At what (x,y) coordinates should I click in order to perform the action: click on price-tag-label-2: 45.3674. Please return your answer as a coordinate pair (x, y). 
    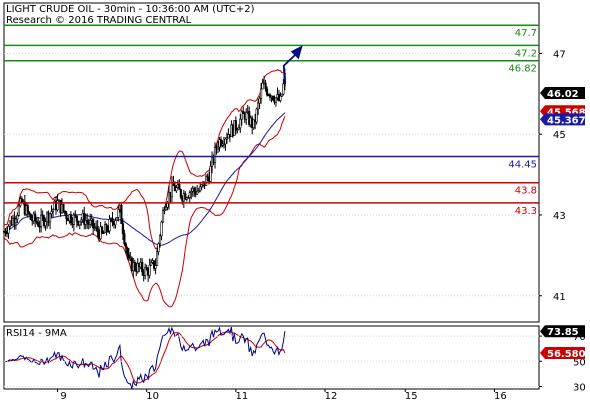
    Looking at the image, I should click on (568, 120).